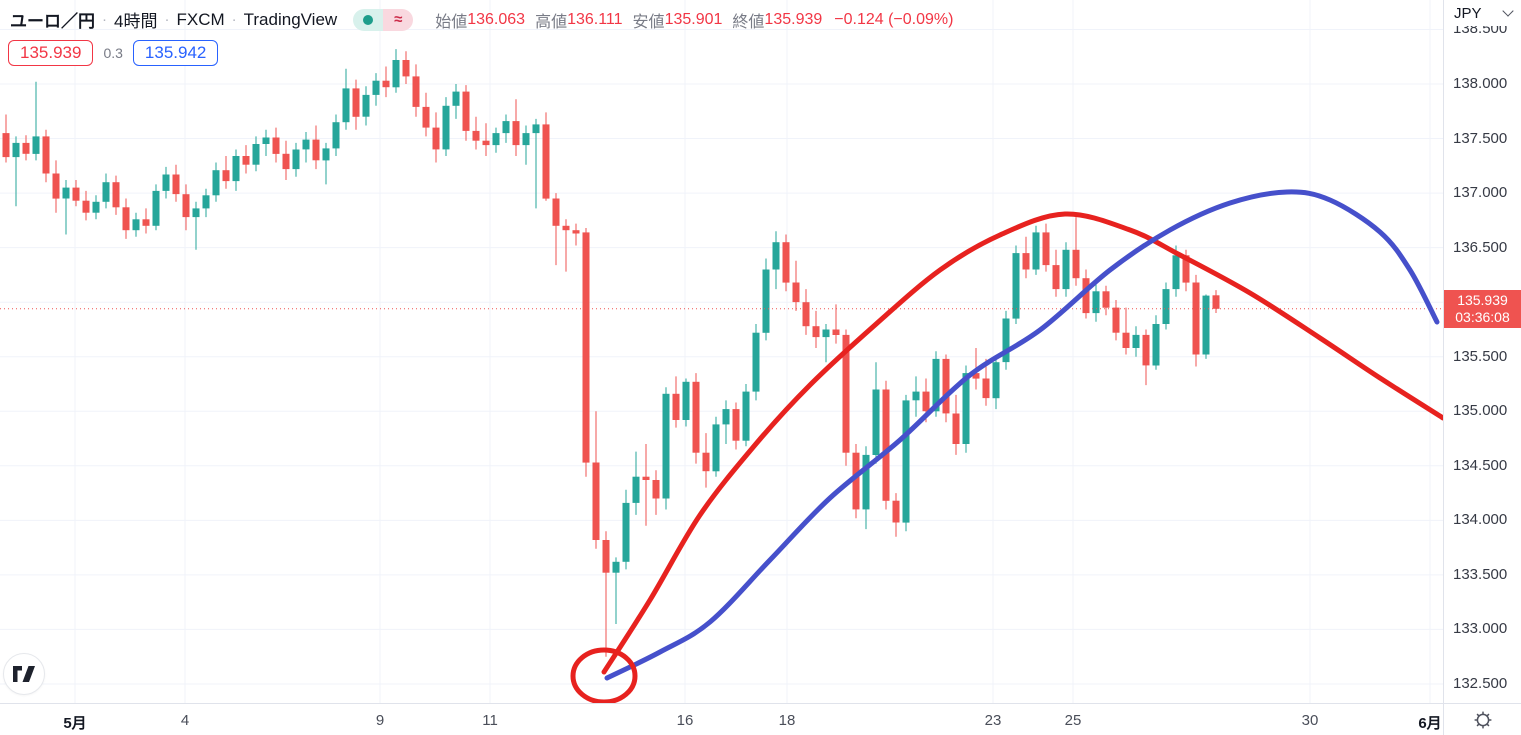 The width and height of the screenshot is (1521, 735). Describe the element at coordinates (113, 53) in the screenshot. I see `spread-value: 0.3` at that location.